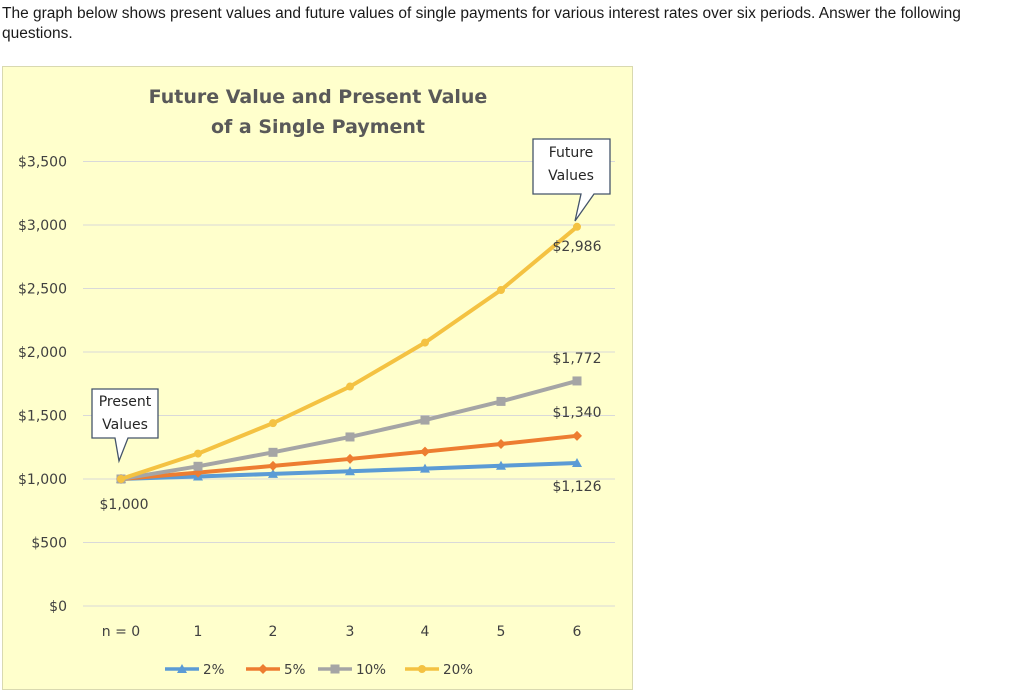 Image resolution: width=1024 pixels, height=693 pixels. I want to click on y-tick-label: $1,500, so click(42, 417).